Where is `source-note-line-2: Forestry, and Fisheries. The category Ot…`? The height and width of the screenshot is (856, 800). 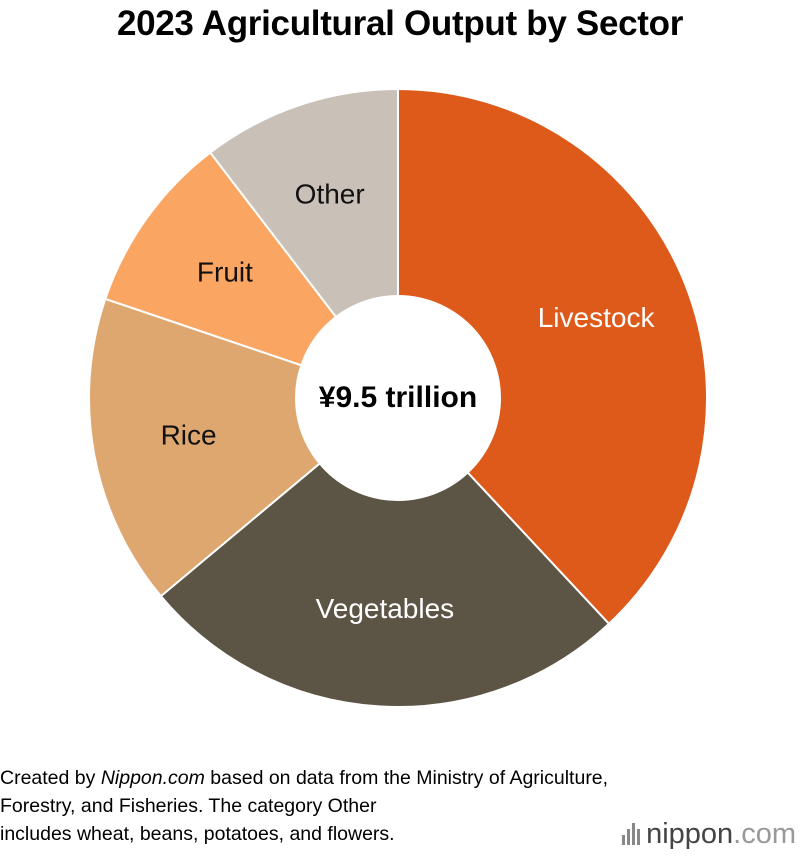
source-note-line-2: Forestry, and Fisheries. The category Ot… is located at coordinates (188, 806).